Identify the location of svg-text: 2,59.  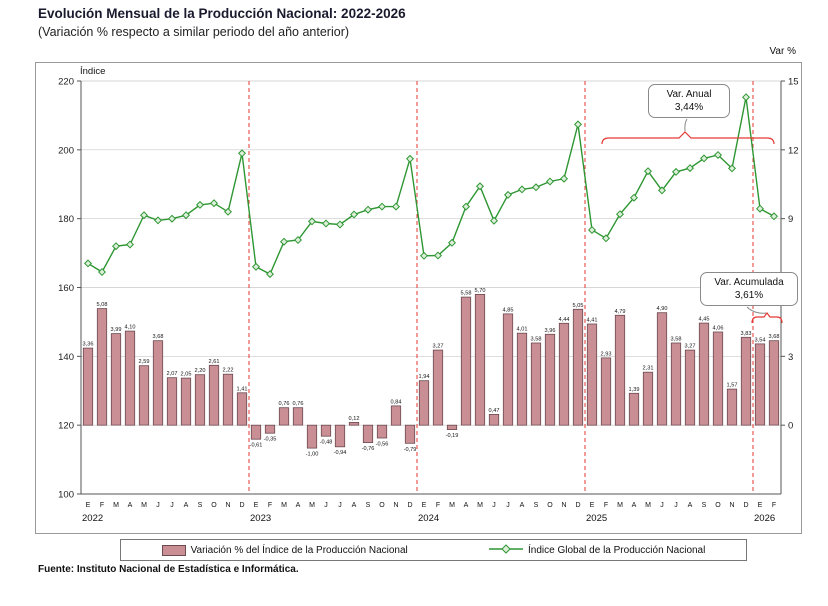
(144, 362).